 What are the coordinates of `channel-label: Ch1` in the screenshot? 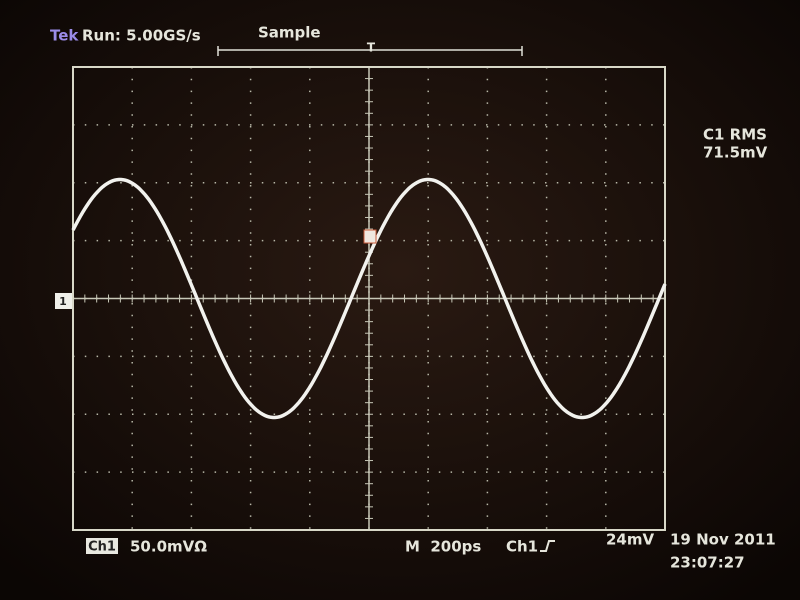 It's located at (102, 547).